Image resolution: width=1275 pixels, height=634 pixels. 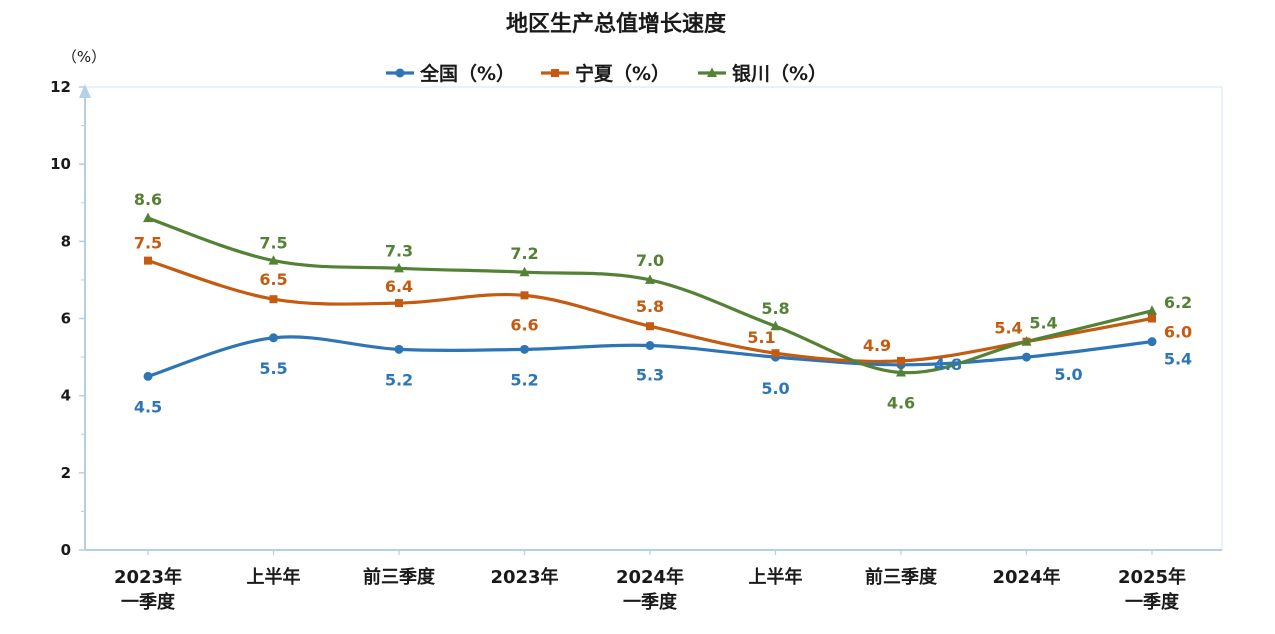 What do you see at coordinates (467, 73) in the screenshot?
I see `legend-label-national: 全国（%）` at bounding box center [467, 73].